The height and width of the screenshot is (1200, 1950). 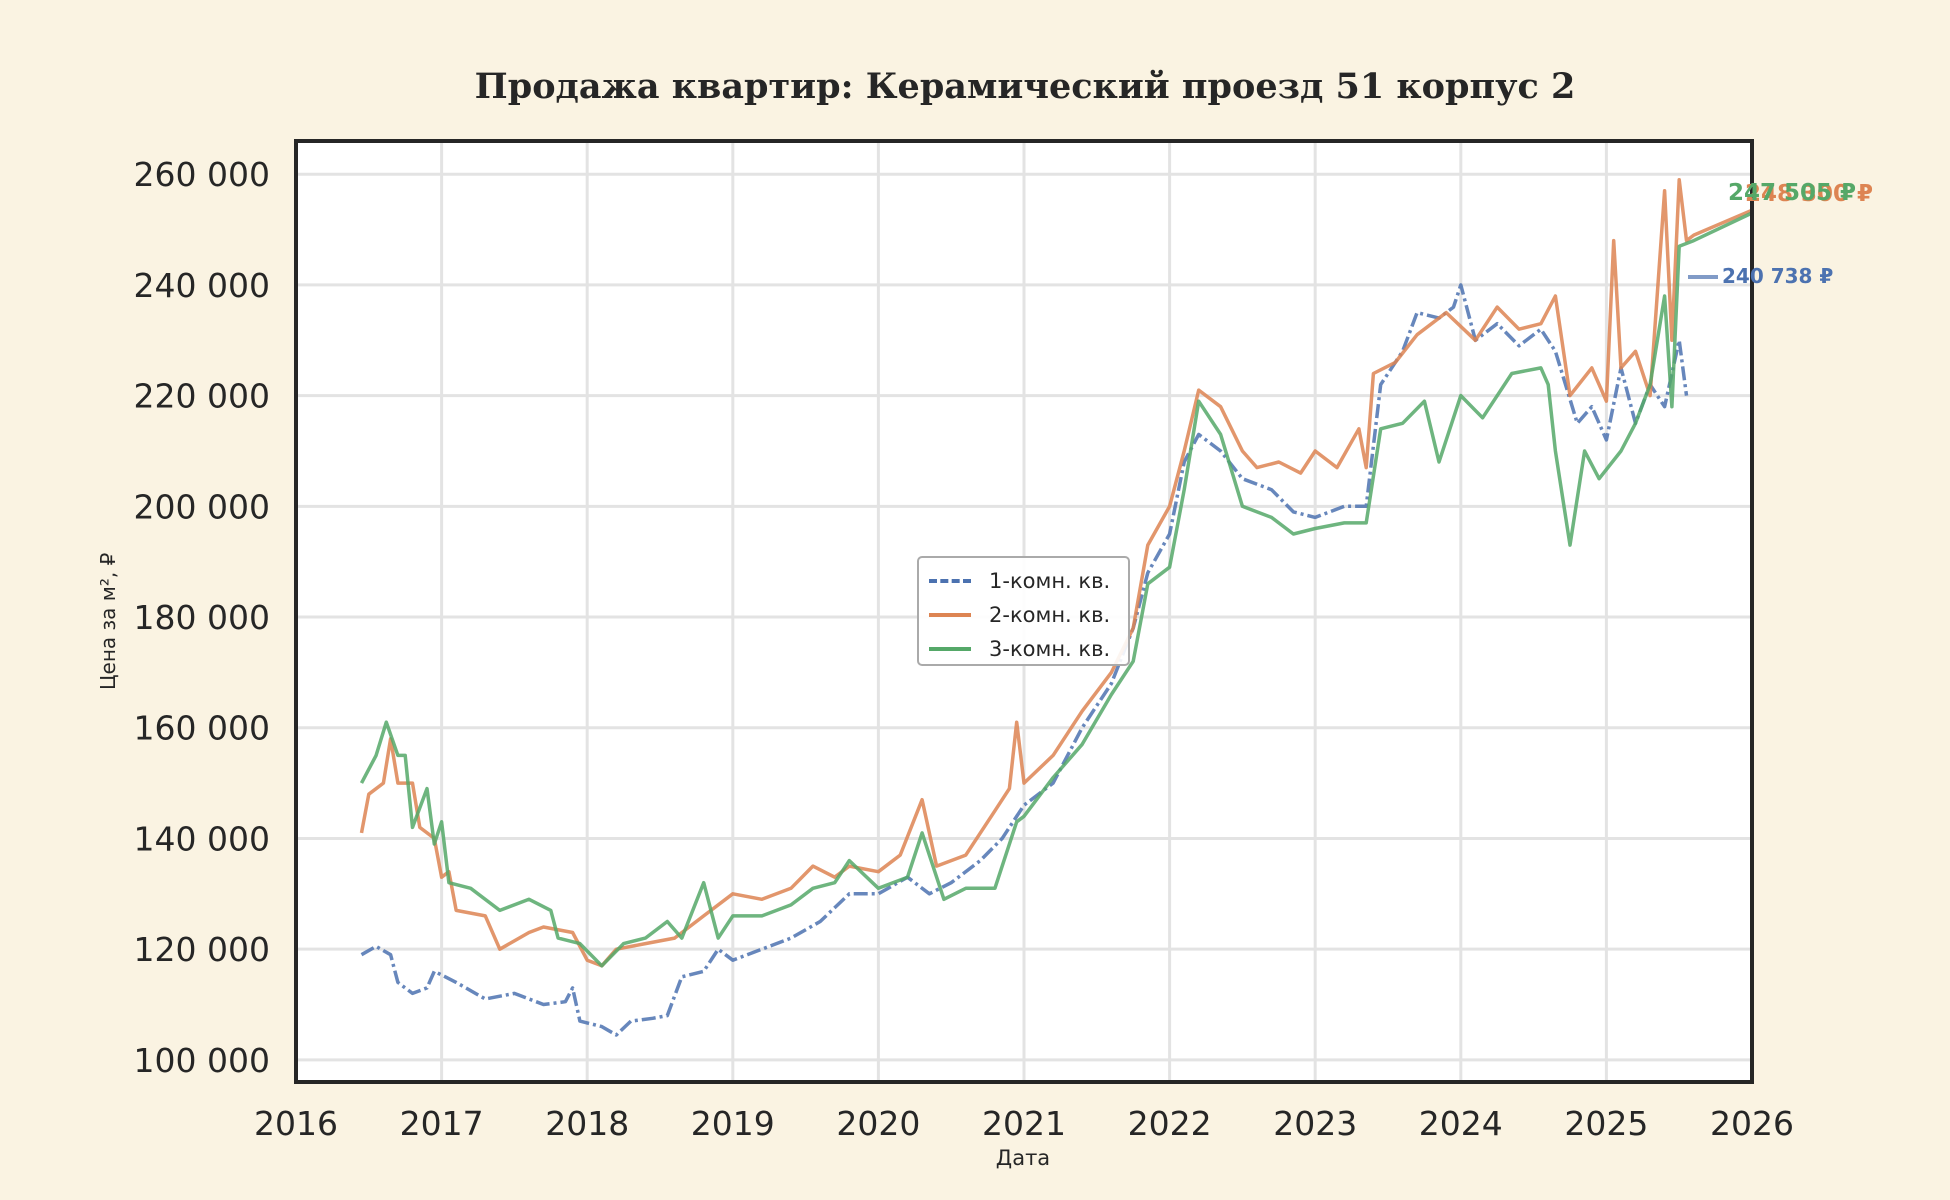 I want to click on legend-label: 3-комн. кв., so click(x=1050, y=649).